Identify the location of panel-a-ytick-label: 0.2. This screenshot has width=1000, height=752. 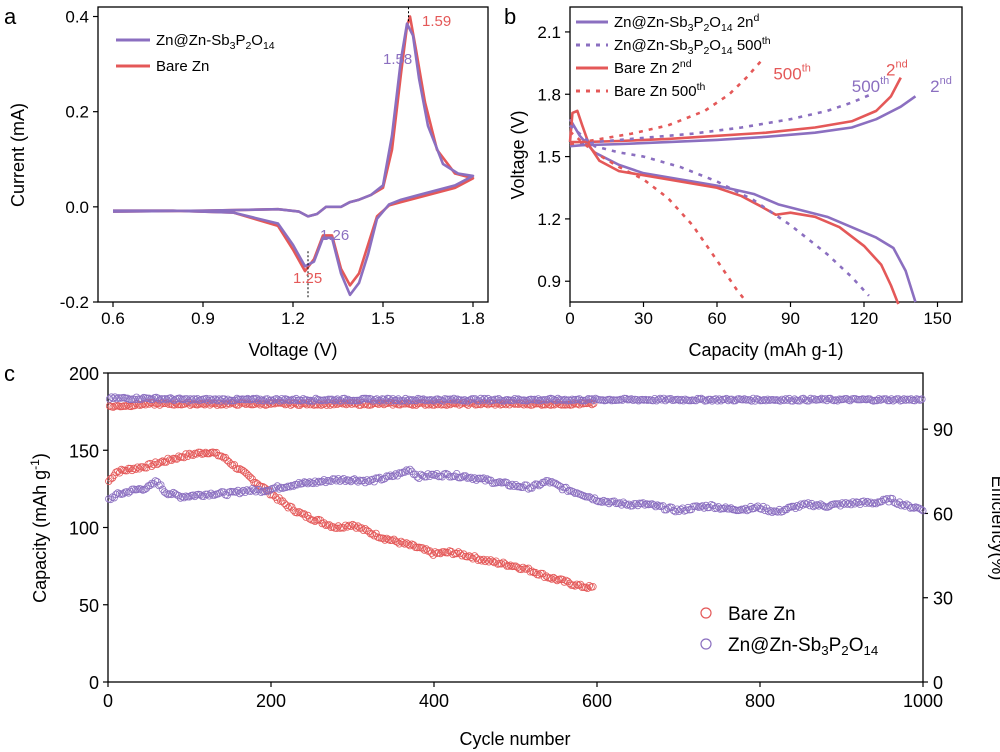
(77, 112).